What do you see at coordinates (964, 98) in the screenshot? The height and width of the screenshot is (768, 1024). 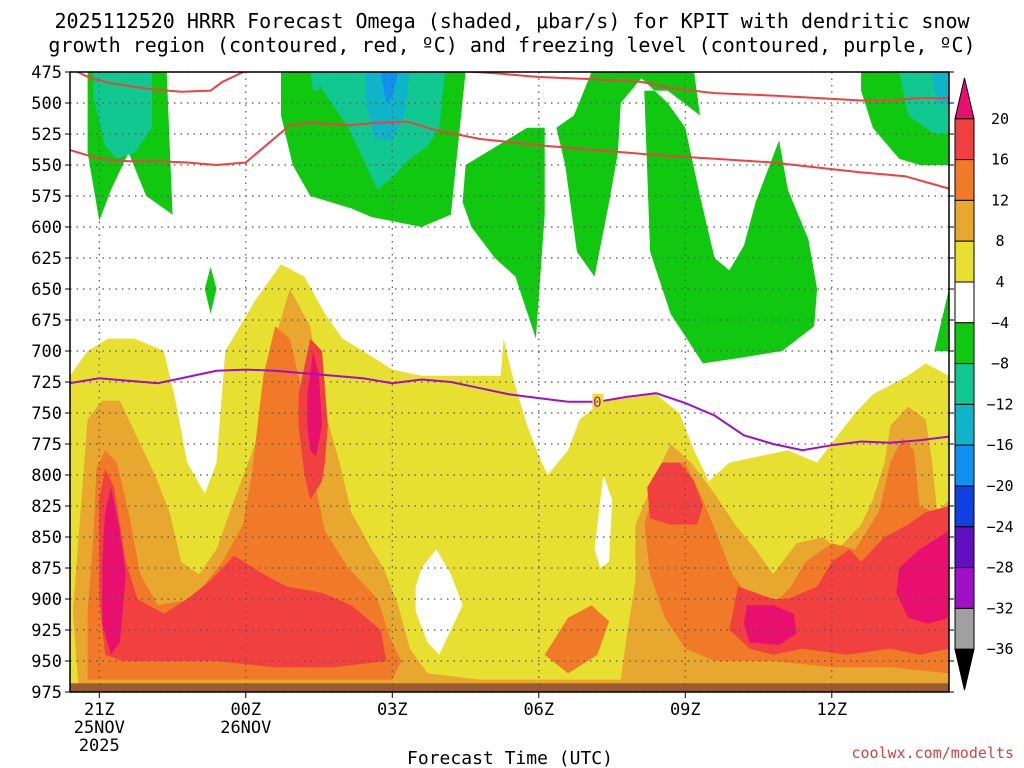 I see `colorbar-top-triangle` at bounding box center [964, 98].